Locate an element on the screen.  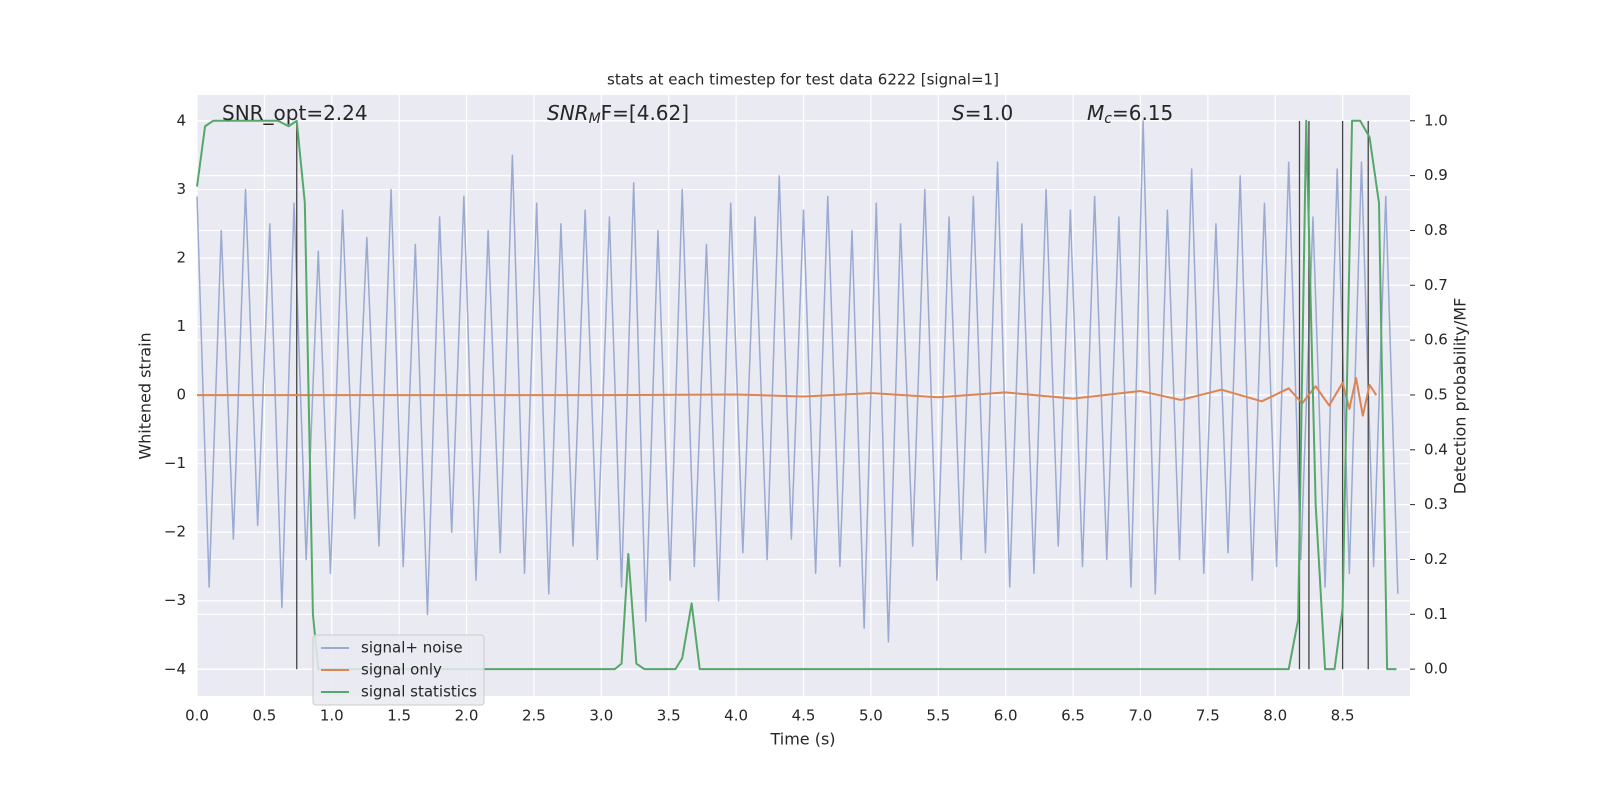
x-tick-label: 4.5 is located at coordinates (804, 716).